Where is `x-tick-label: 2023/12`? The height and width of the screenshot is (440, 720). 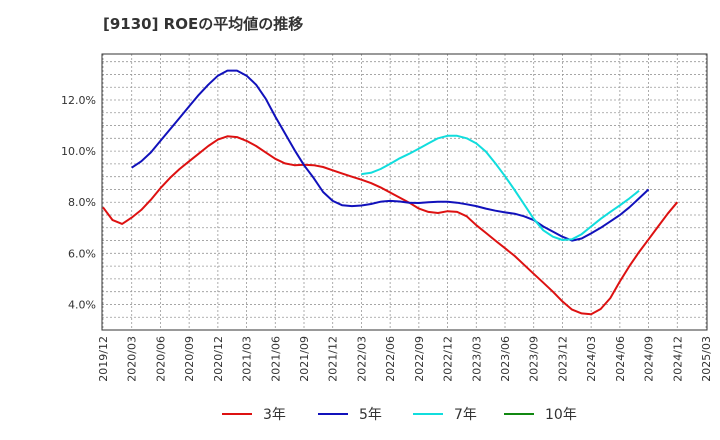
x-tick-label: 2023/12 is located at coordinates (562, 359).